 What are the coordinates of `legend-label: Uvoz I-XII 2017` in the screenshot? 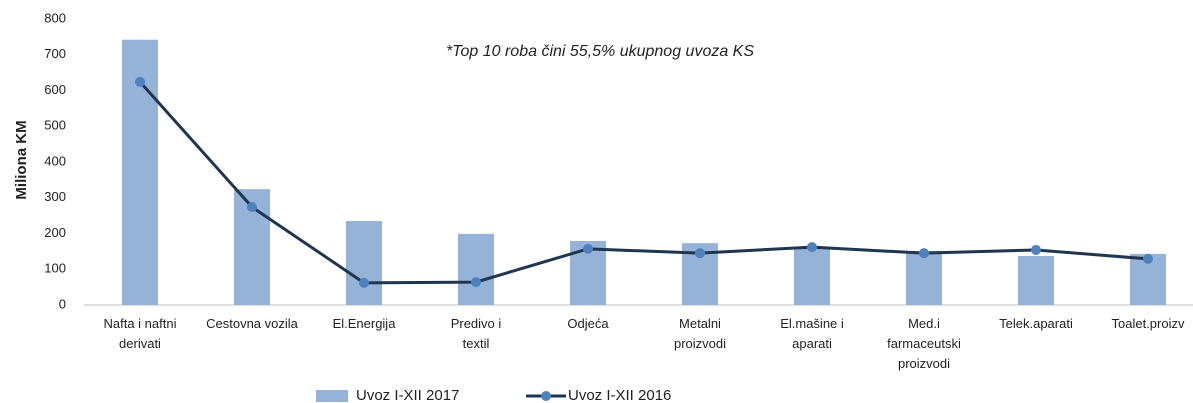 It's located at (407, 395).